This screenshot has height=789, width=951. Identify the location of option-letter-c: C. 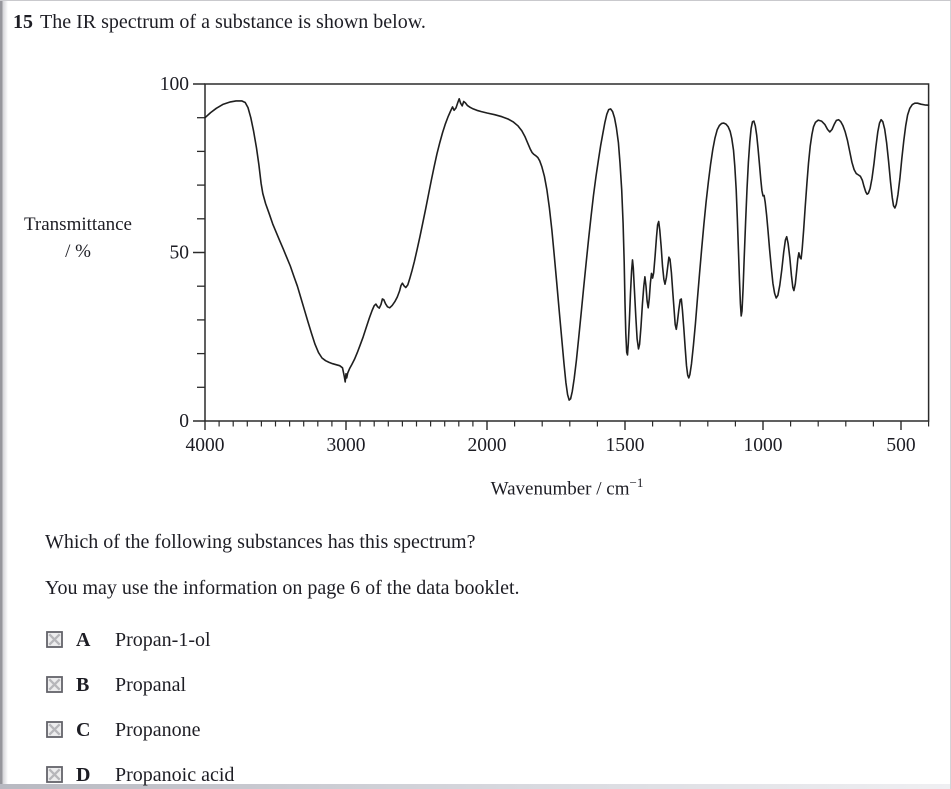
(83, 730).